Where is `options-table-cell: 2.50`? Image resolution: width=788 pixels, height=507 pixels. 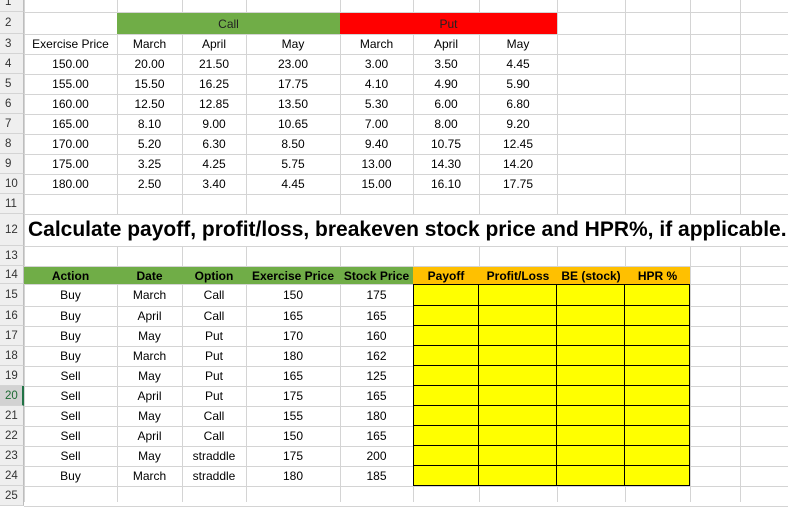
options-table-cell: 2.50 is located at coordinates (149, 184).